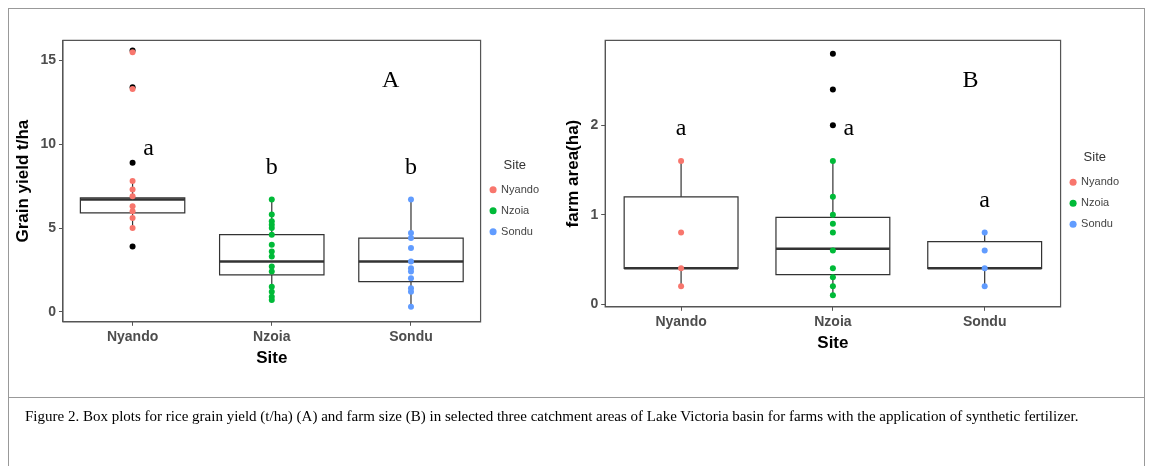 The image size is (1153, 474). I want to click on annotation: B, so click(970, 78).